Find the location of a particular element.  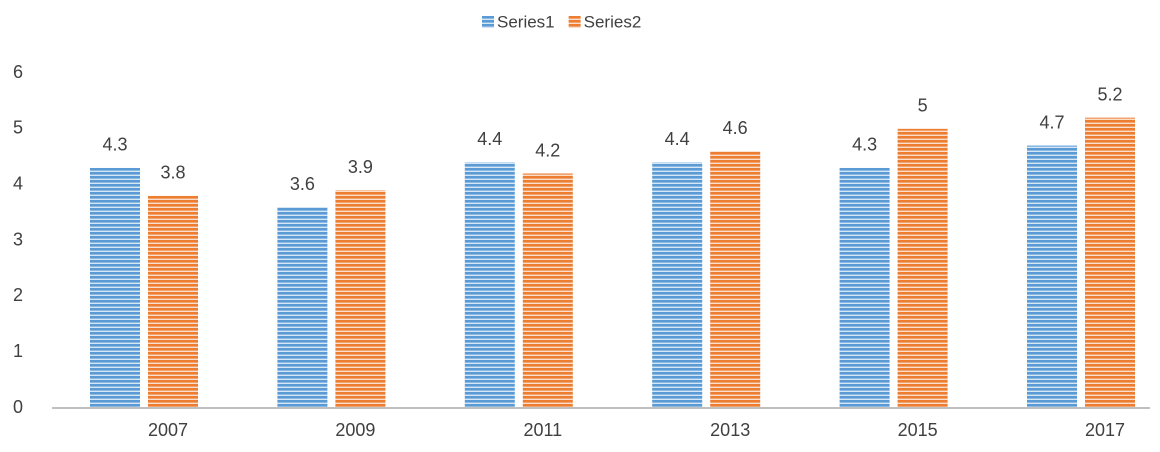

data-label: 3.9 is located at coordinates (360, 167).